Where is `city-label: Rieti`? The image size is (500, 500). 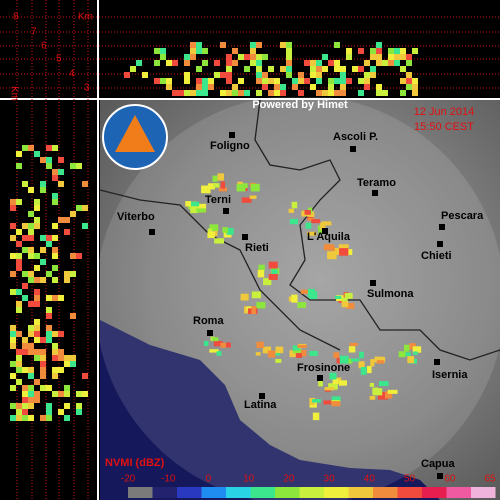 city-label: Rieti is located at coordinates (257, 248).